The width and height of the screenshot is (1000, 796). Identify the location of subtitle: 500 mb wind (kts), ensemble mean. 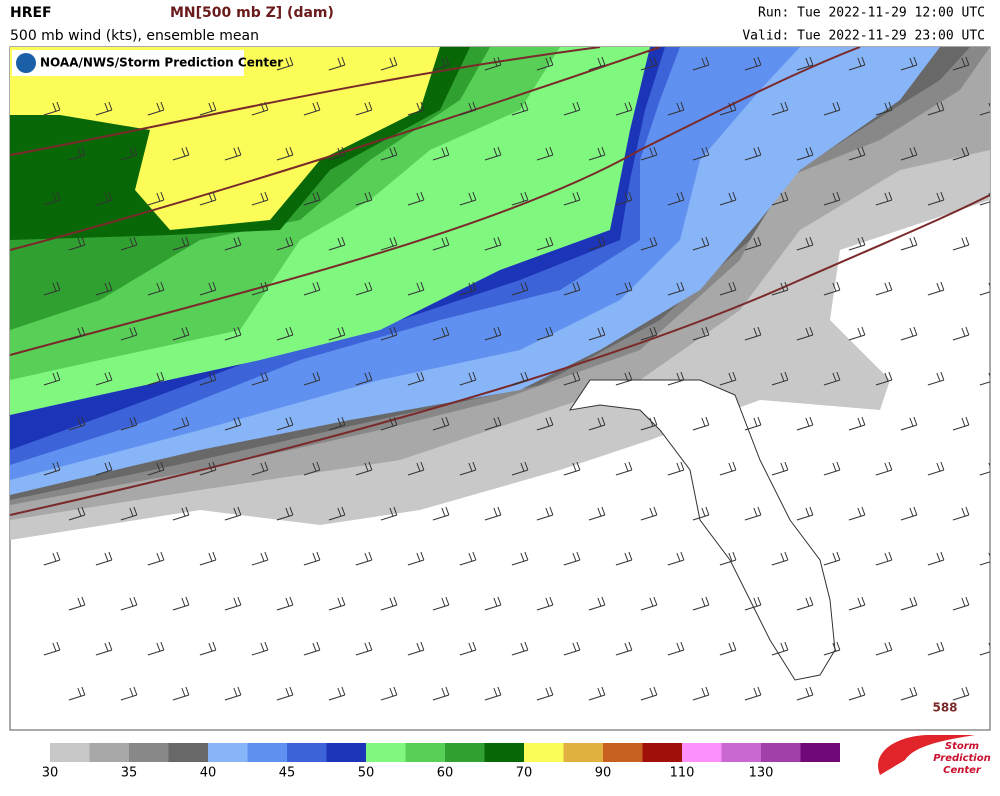
(134, 36).